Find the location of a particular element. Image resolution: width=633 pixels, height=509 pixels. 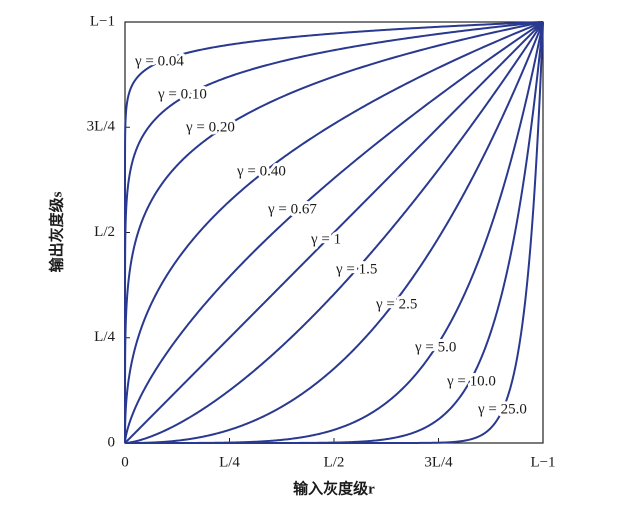

curve-label: γ = 0.20 is located at coordinates (210, 127).